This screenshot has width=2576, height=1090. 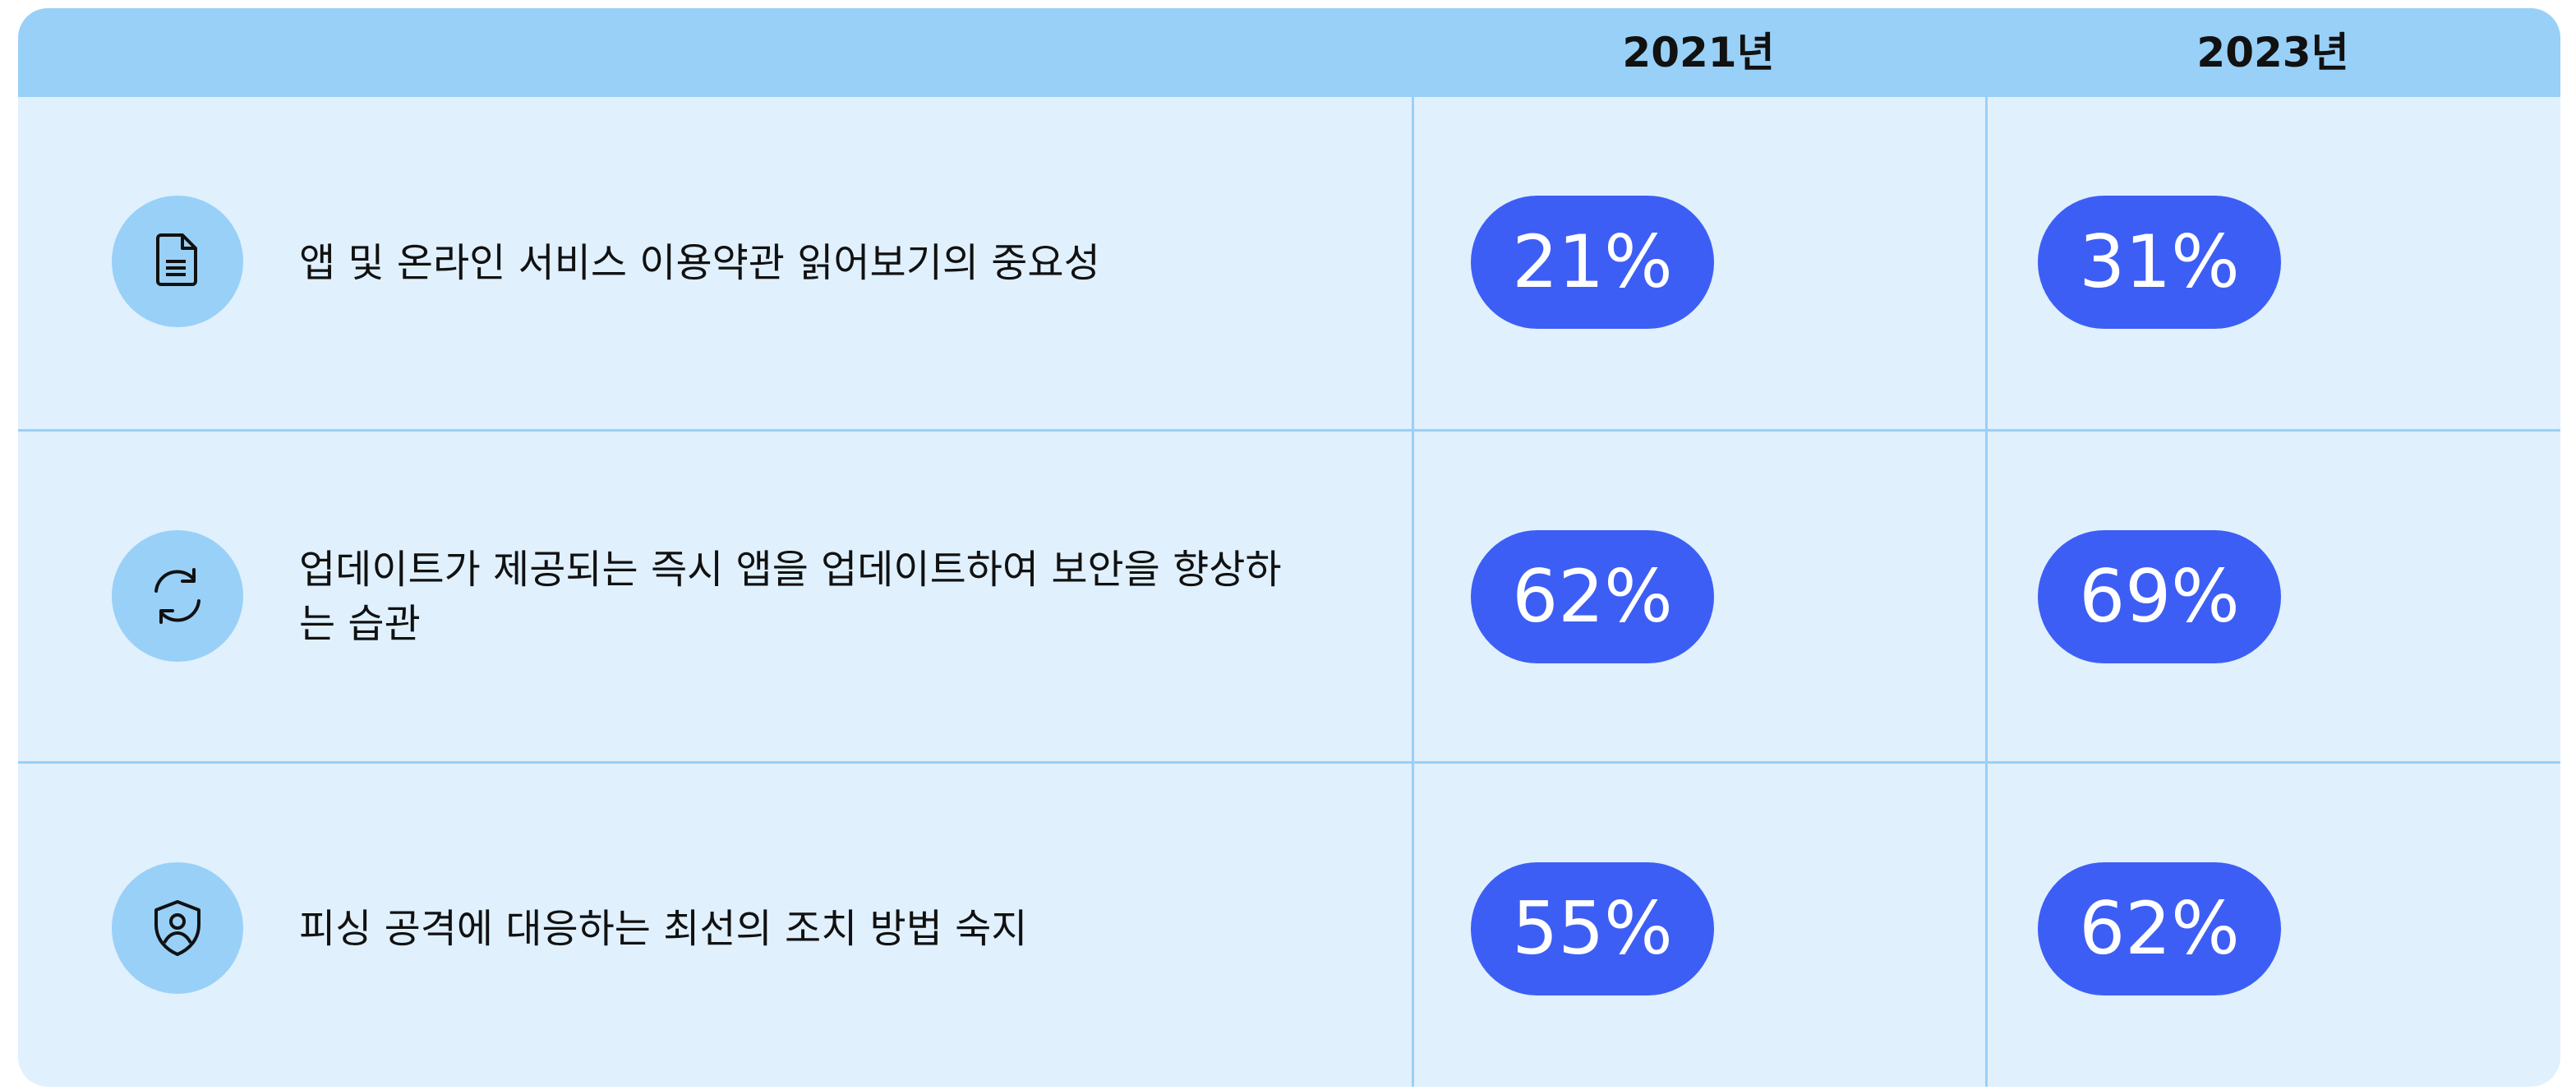 I want to click on value-pill: 21%, so click(x=1592, y=262).